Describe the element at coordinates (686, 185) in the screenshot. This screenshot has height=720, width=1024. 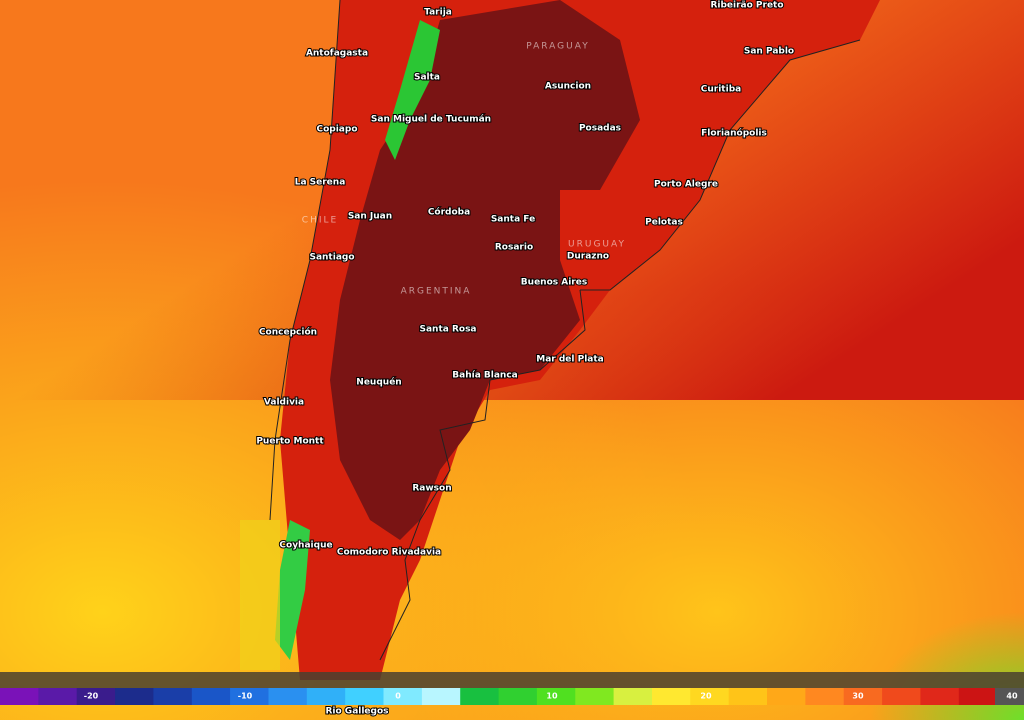
I see `city-label: Porto Alegre` at that location.